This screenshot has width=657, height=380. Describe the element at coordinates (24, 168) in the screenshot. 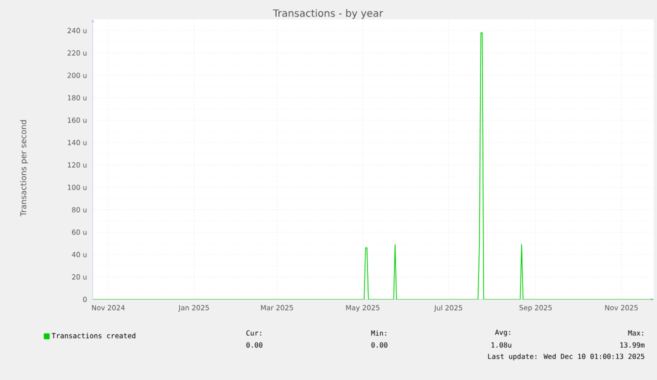

I see `y-axis-title: Transactions per second` at that location.